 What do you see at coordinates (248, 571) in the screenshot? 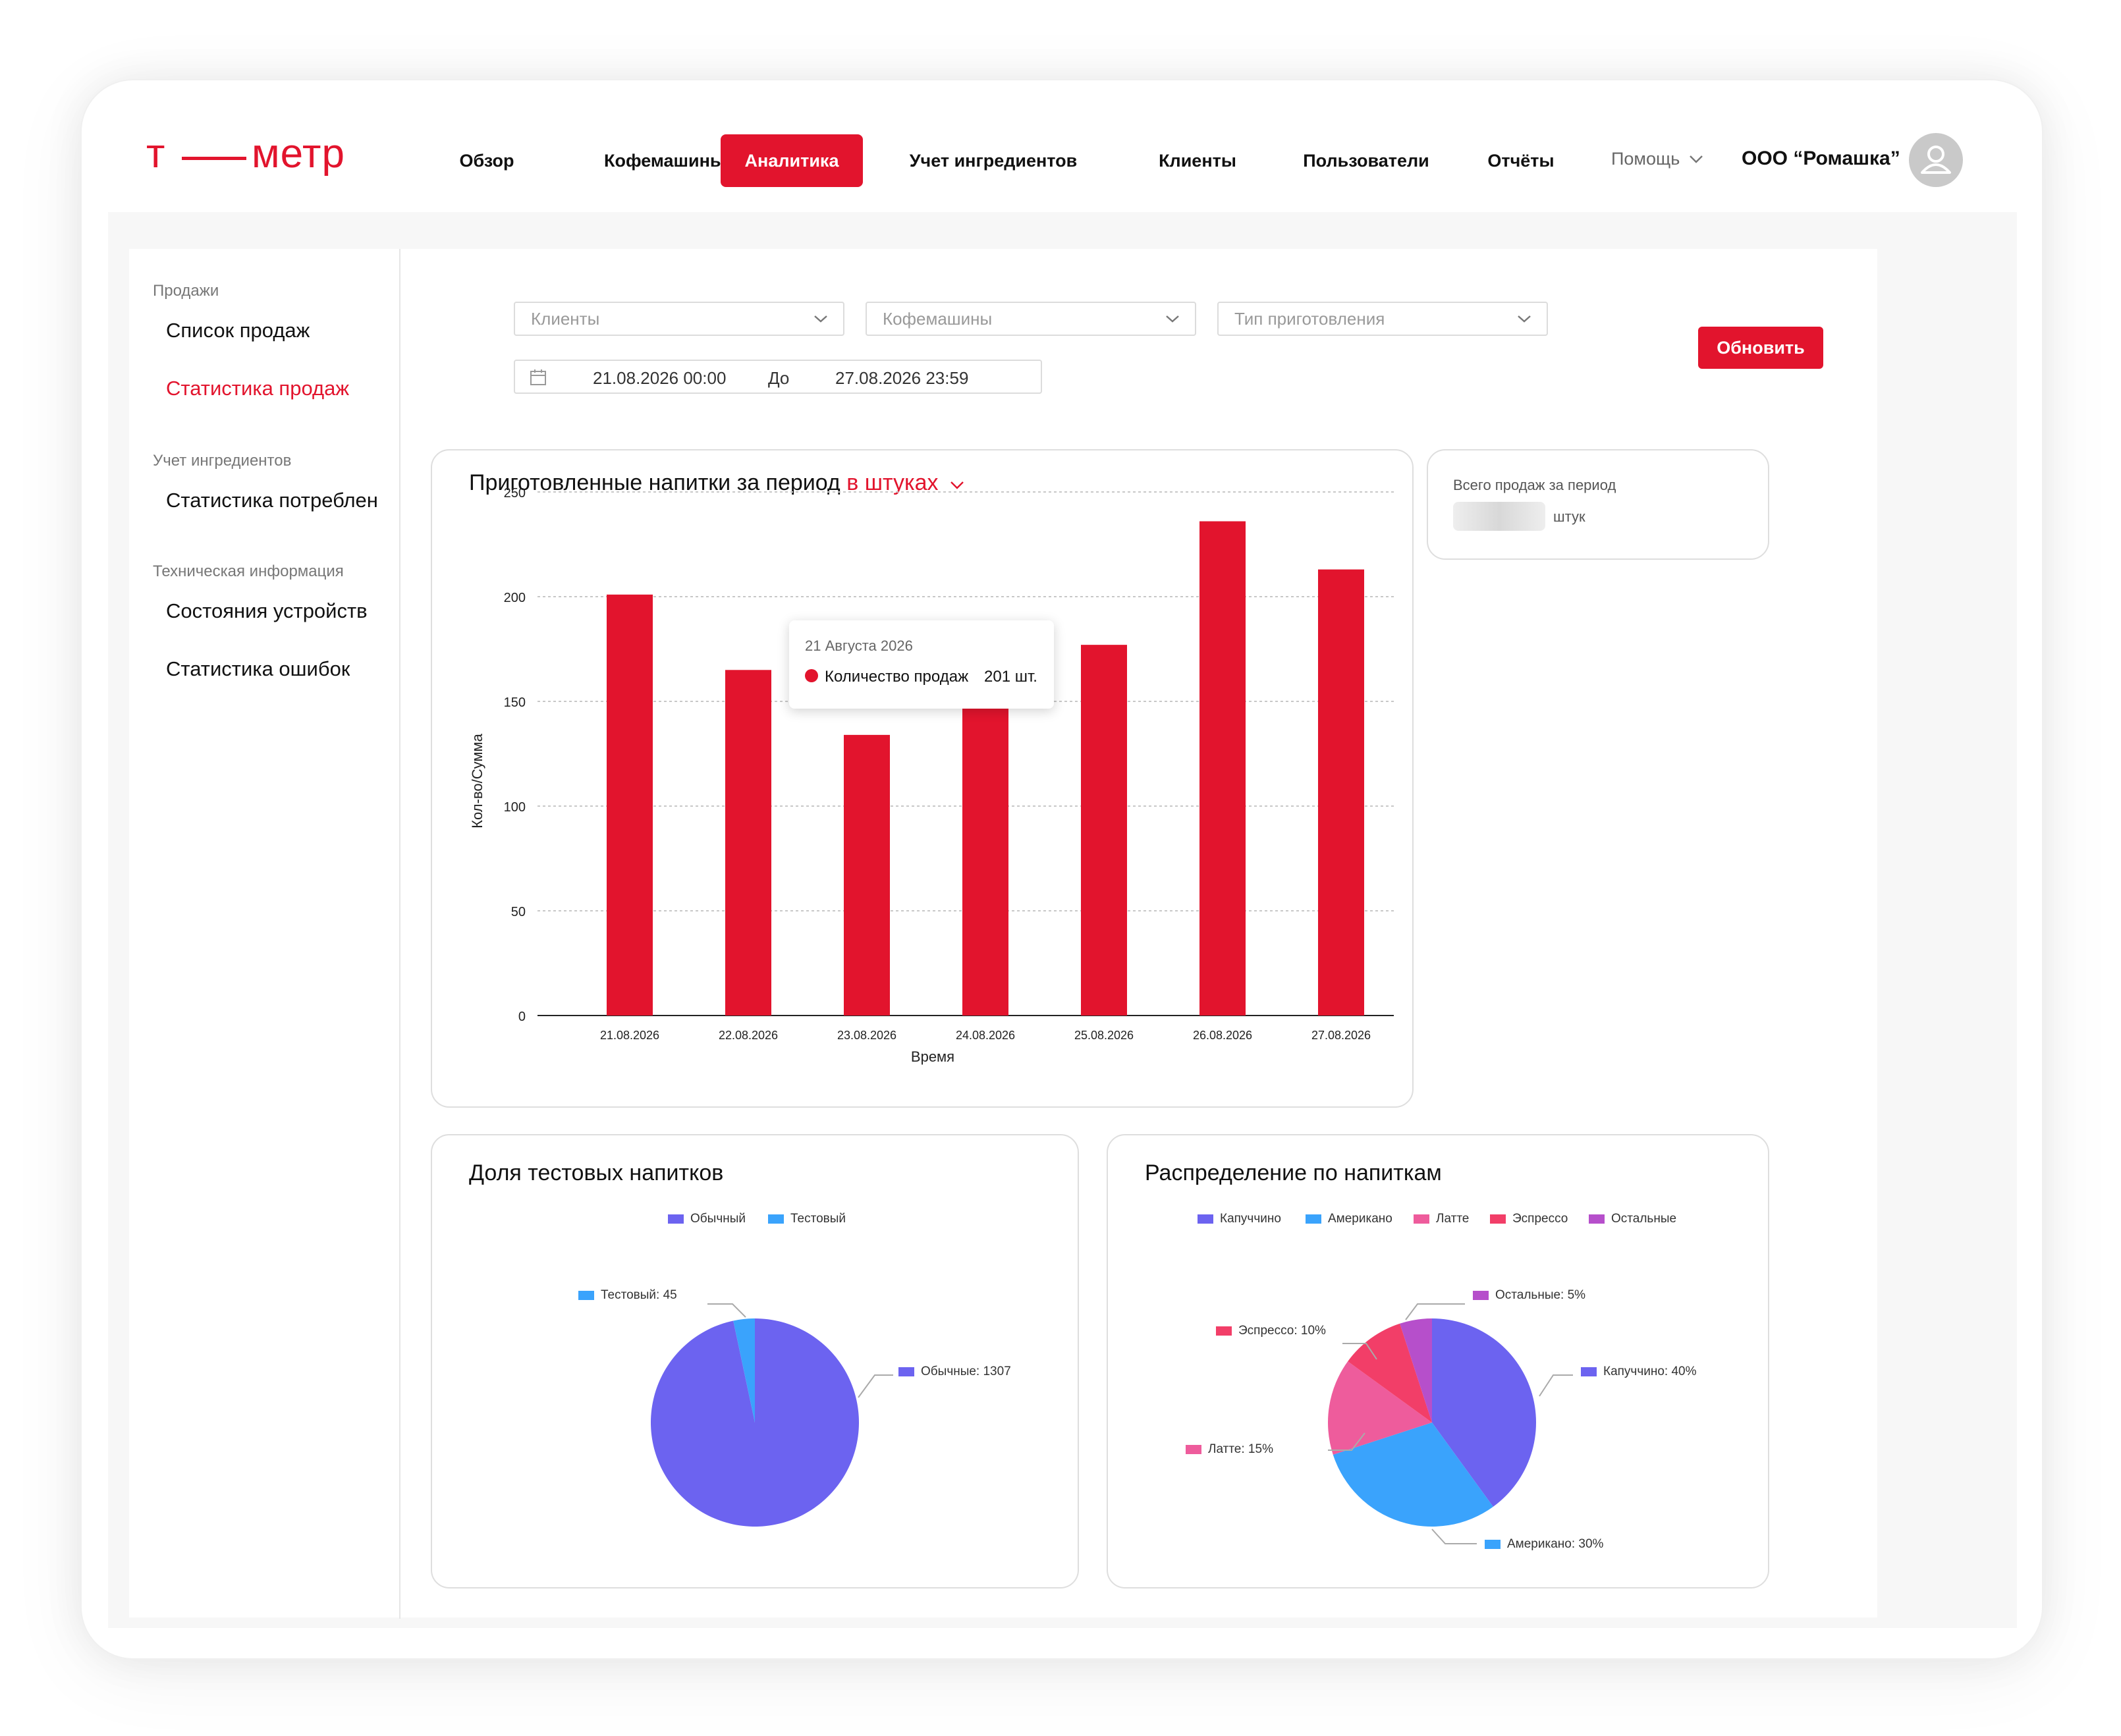
I see `sidebar-section-tech: Техническая информация` at bounding box center [248, 571].